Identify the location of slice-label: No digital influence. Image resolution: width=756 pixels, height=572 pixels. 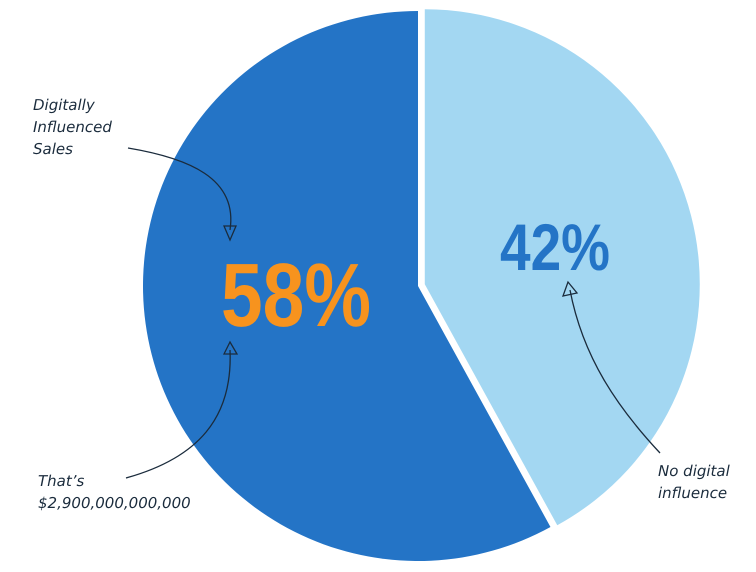
(694, 482).